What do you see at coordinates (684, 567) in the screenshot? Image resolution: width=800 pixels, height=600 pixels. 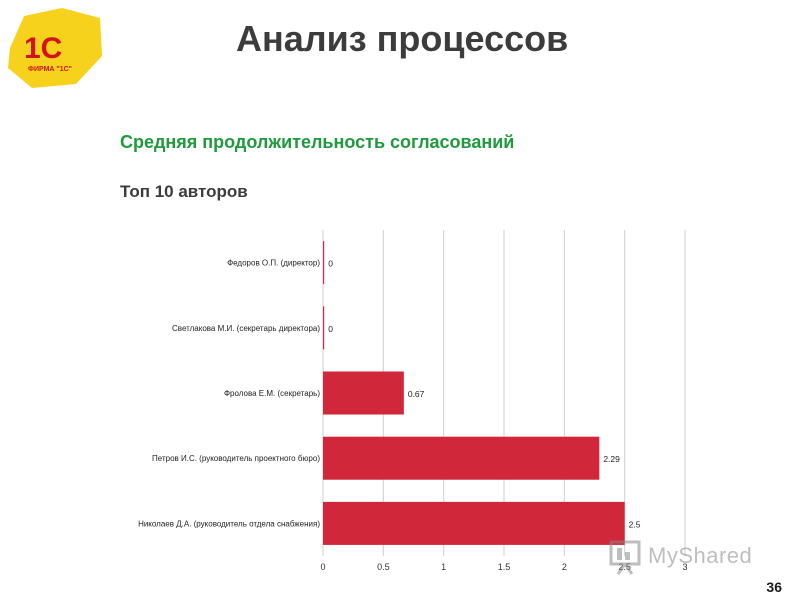 I see `x-tick-label: 3` at bounding box center [684, 567].